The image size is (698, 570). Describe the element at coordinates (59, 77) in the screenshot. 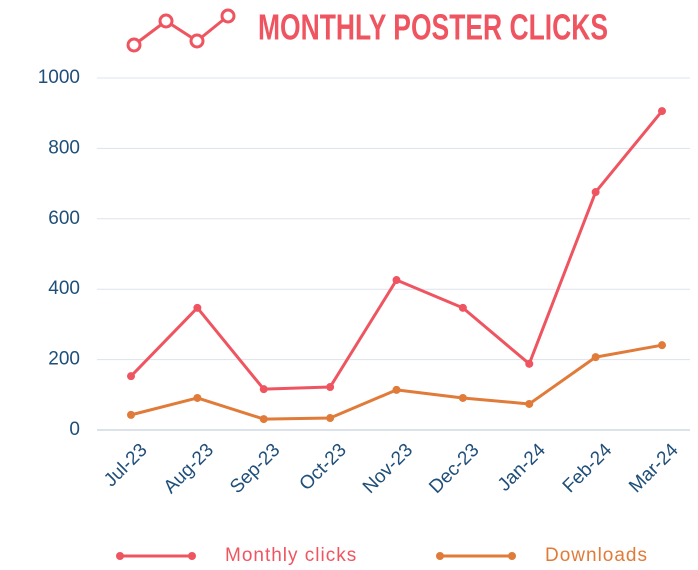

I see `y-tick-label: 1000` at that location.